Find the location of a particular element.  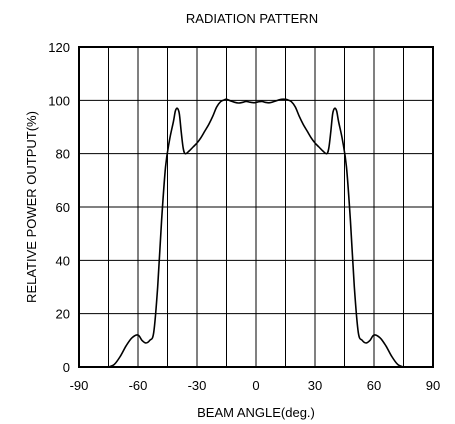

y-tick-labels: 0 20 40 60 80 100 120 is located at coordinates (59, 207).